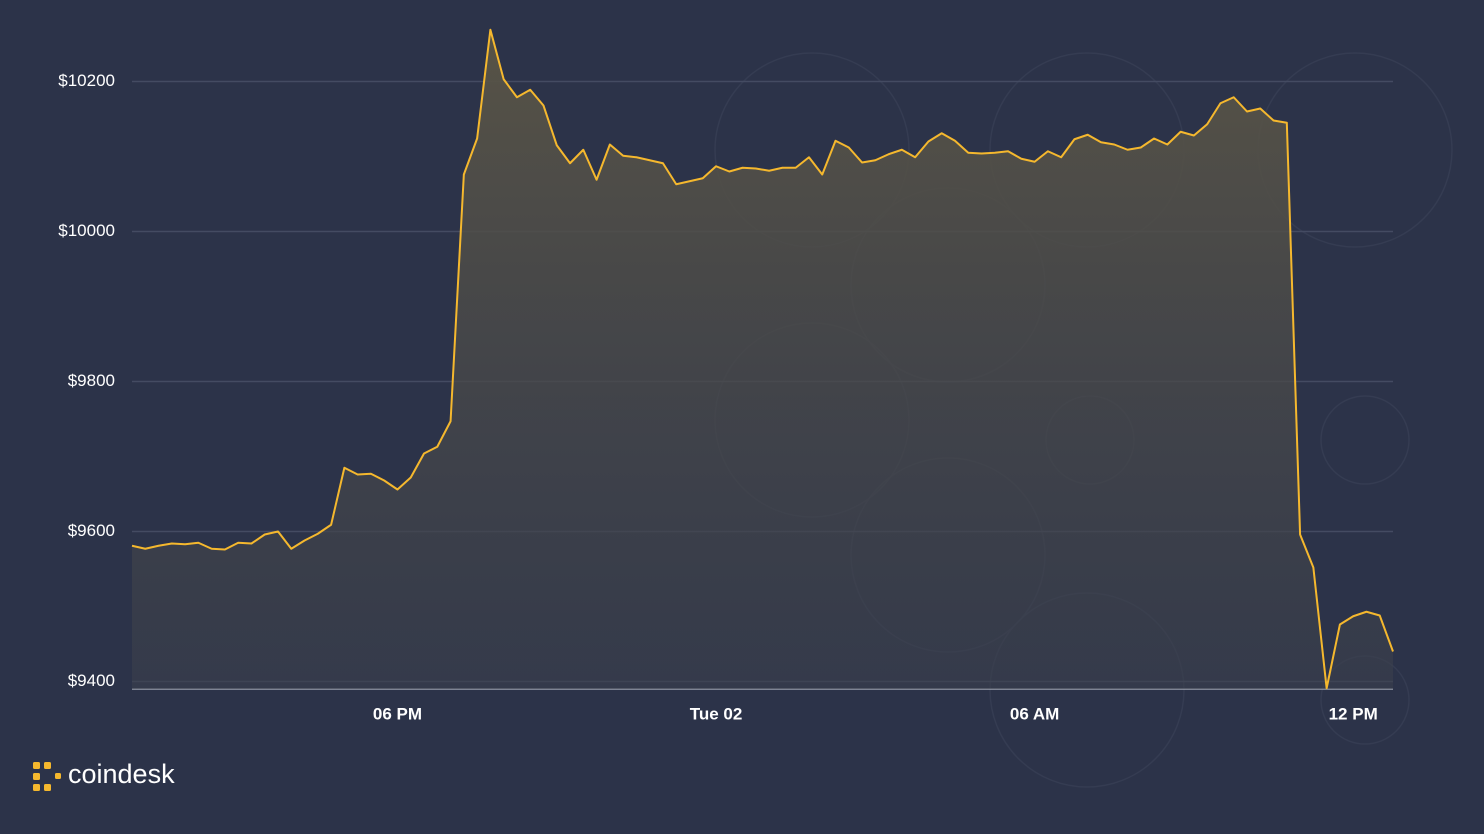  Describe the element at coordinates (86, 230) in the screenshot. I see `y-tick-label: $10000` at that location.